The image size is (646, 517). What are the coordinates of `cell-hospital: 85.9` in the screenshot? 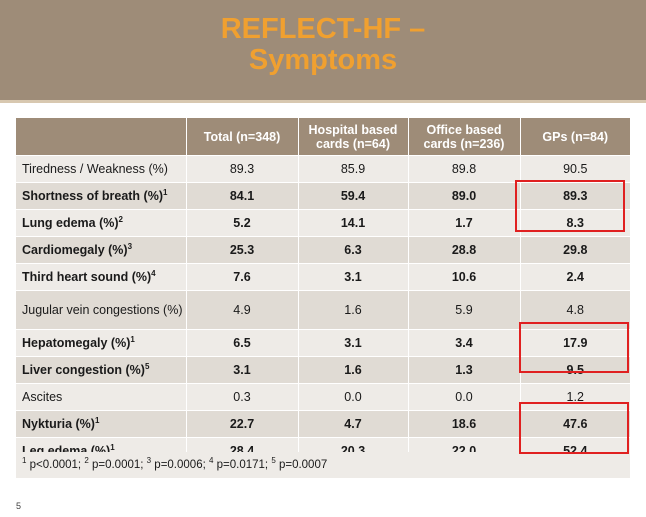 It's located at (352, 169).